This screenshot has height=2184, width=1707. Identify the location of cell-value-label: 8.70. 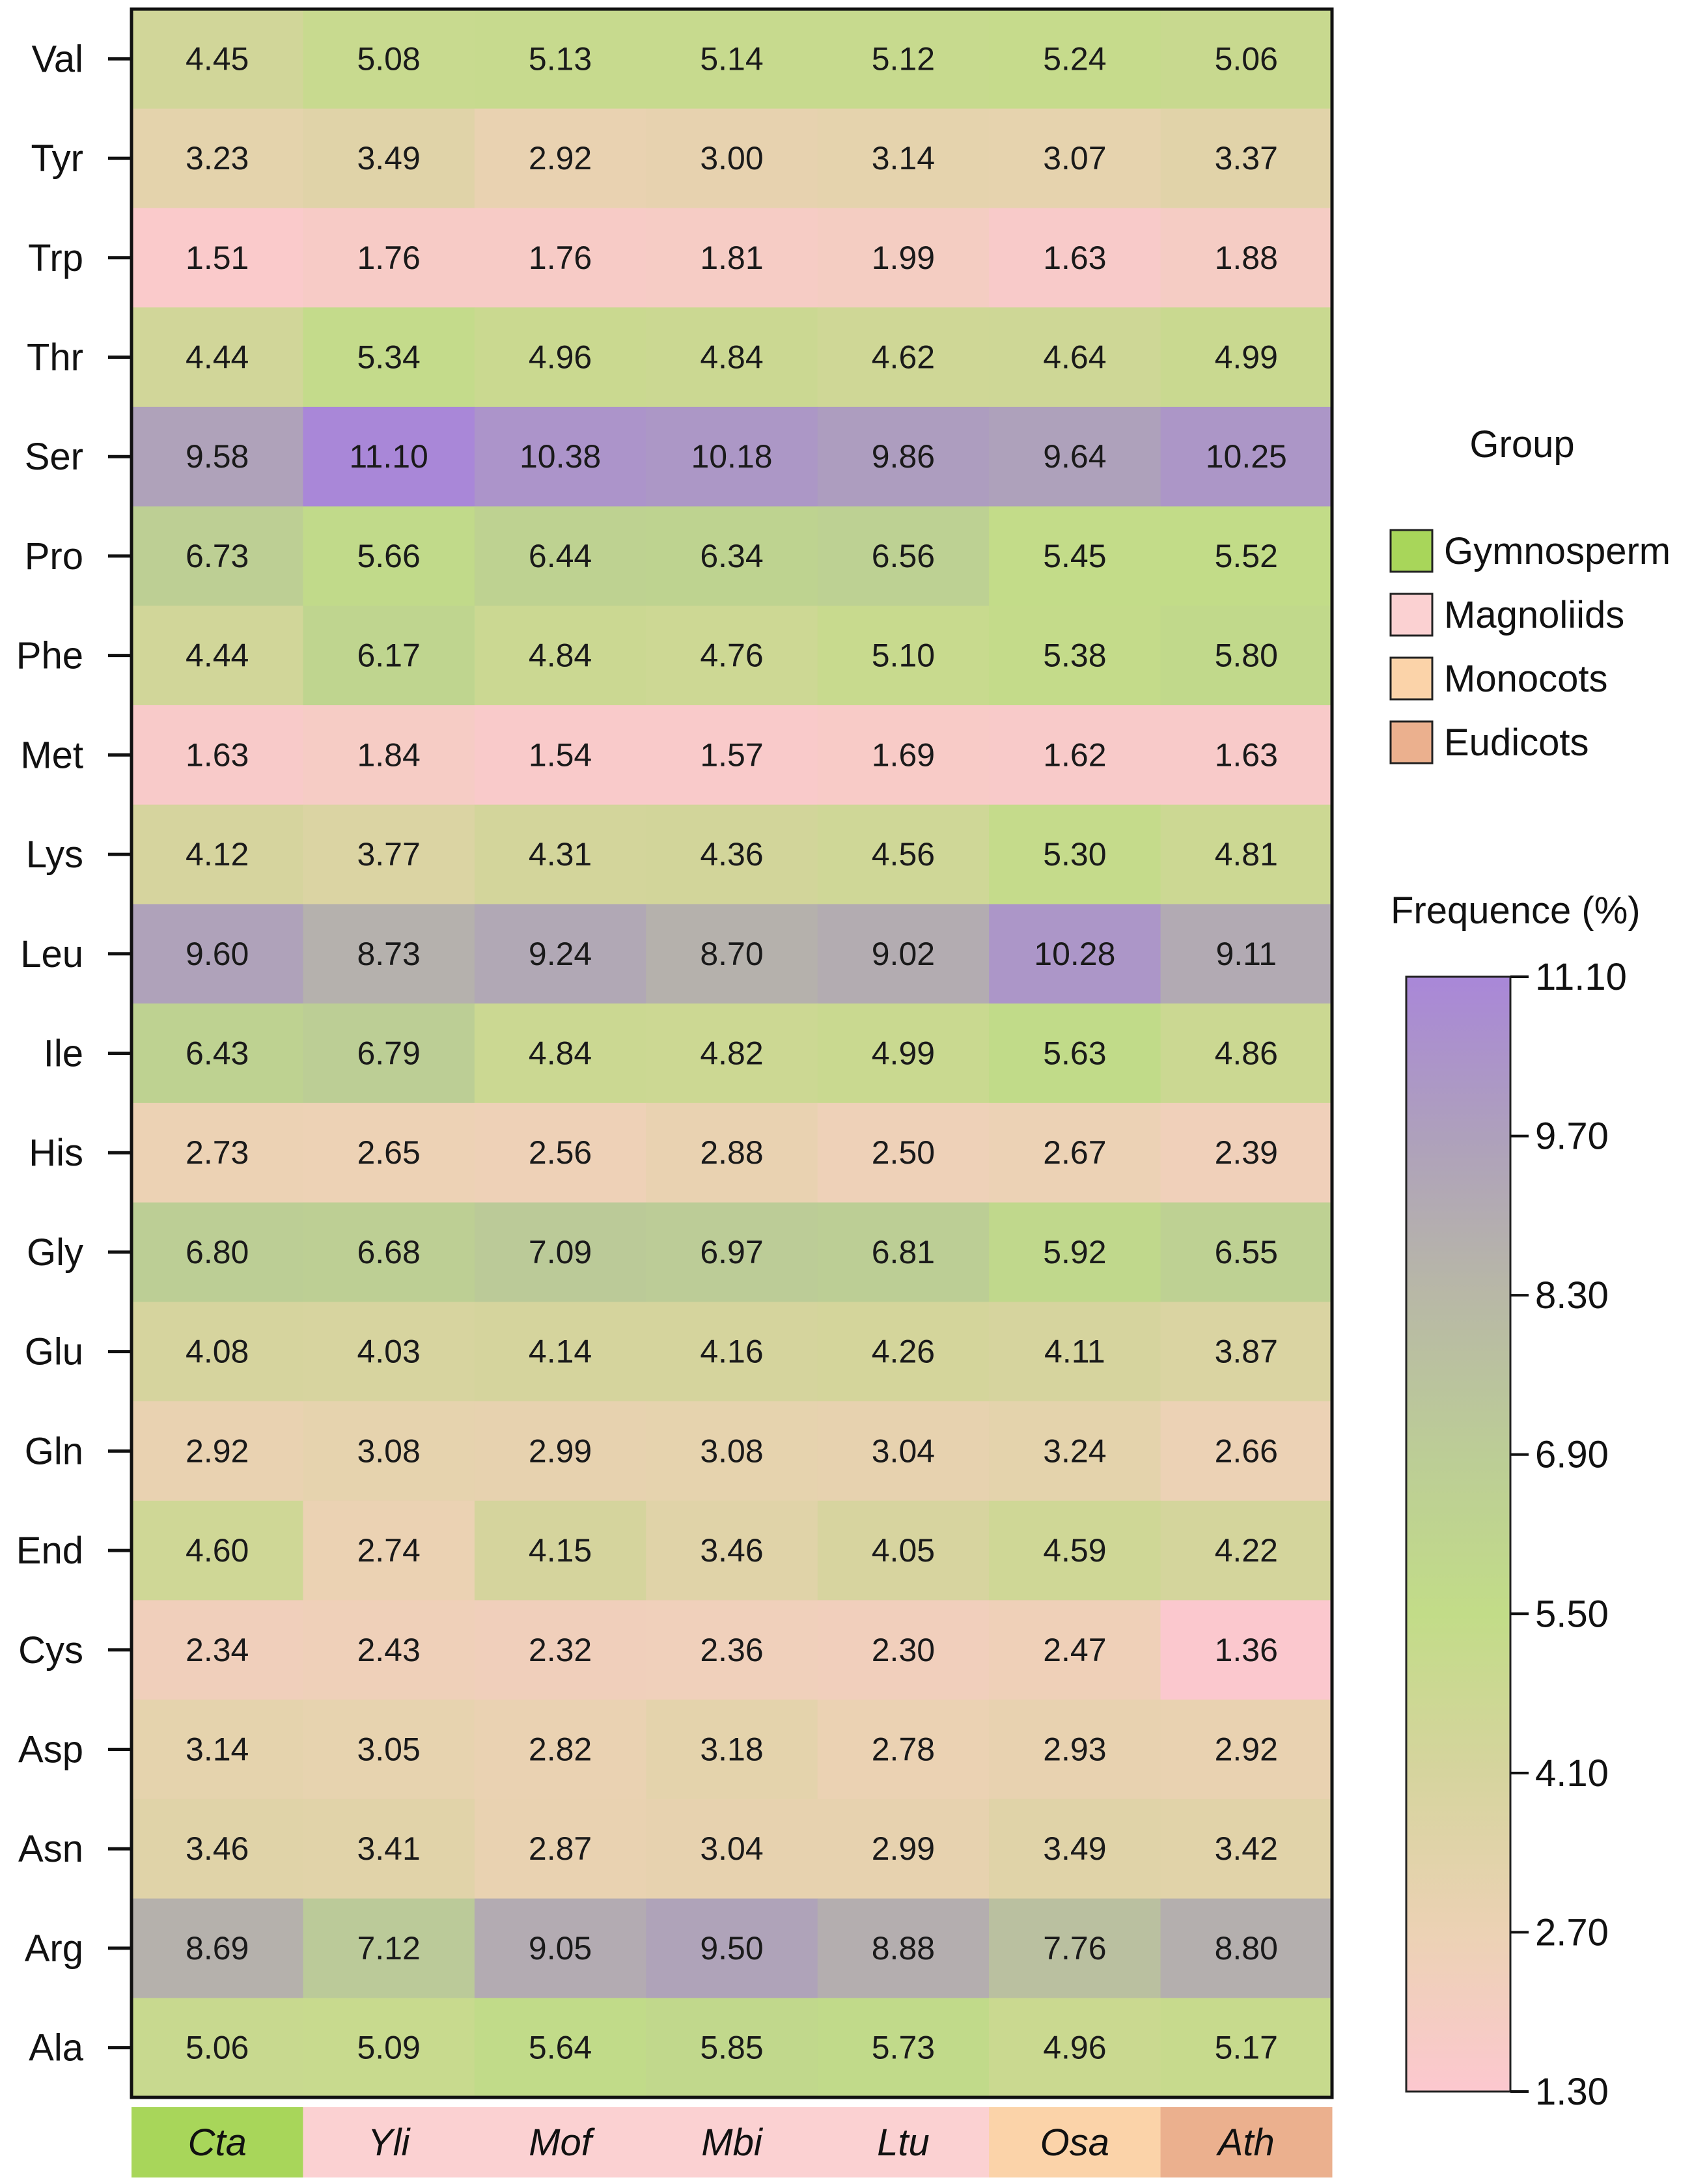
(731, 954).